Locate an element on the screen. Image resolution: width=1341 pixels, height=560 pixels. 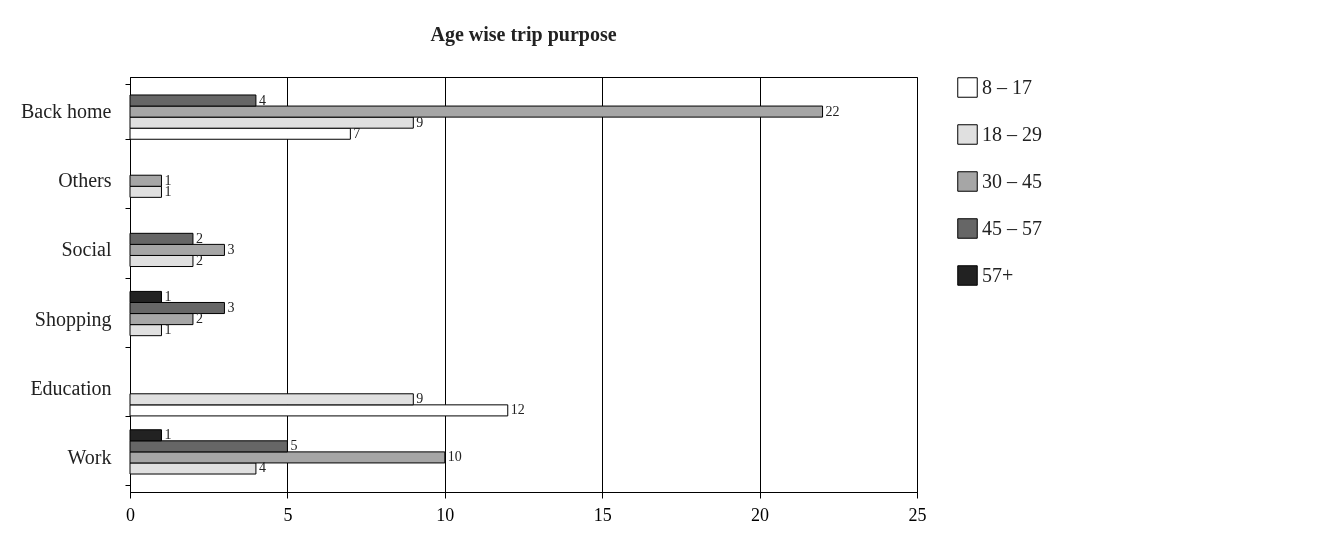
legend-label: 57+ is located at coordinates (998, 274).